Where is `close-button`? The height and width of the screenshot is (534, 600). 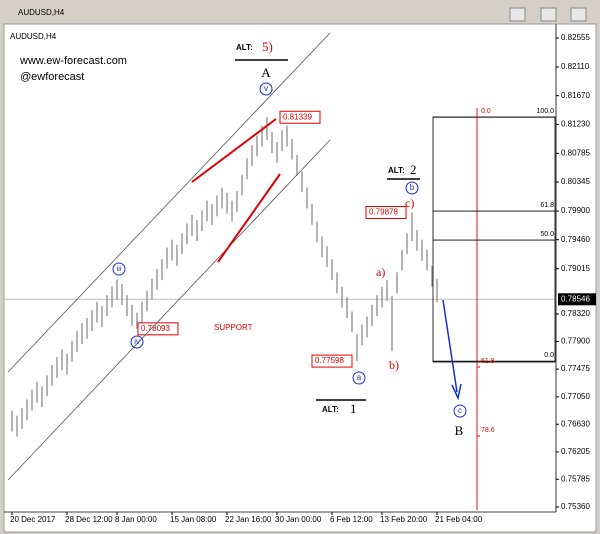 close-button is located at coordinates (578, 14).